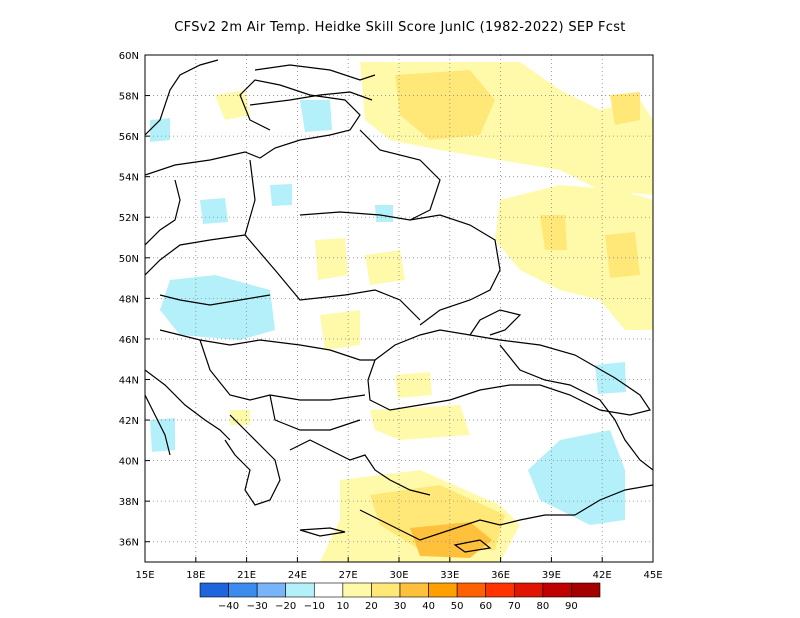  Describe the element at coordinates (246, 575) in the screenshot. I see `longitude-tick-label: 21E` at that location.